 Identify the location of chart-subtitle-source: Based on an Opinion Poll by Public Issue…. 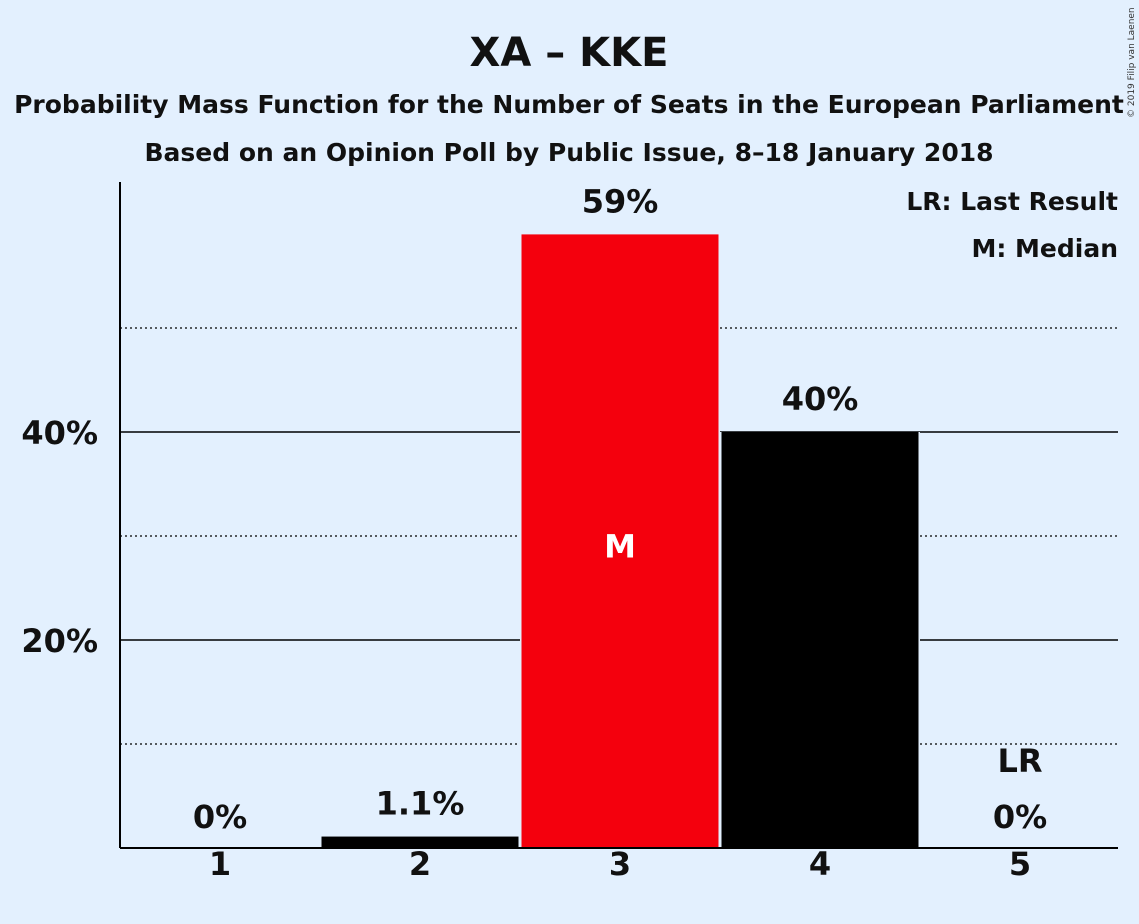
(568, 152).